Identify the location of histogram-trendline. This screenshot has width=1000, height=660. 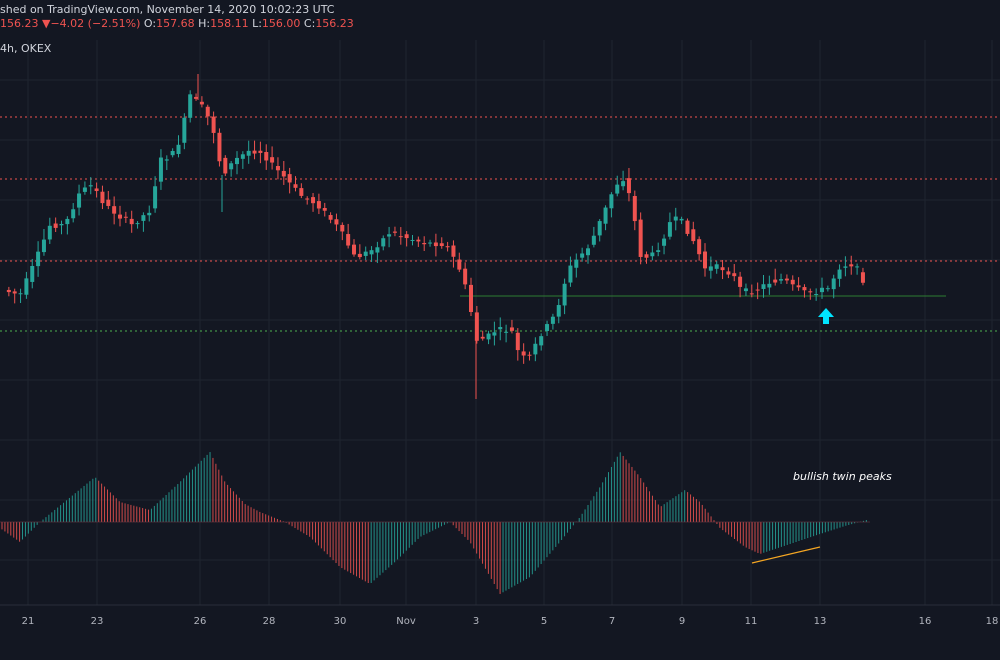
(786, 555).